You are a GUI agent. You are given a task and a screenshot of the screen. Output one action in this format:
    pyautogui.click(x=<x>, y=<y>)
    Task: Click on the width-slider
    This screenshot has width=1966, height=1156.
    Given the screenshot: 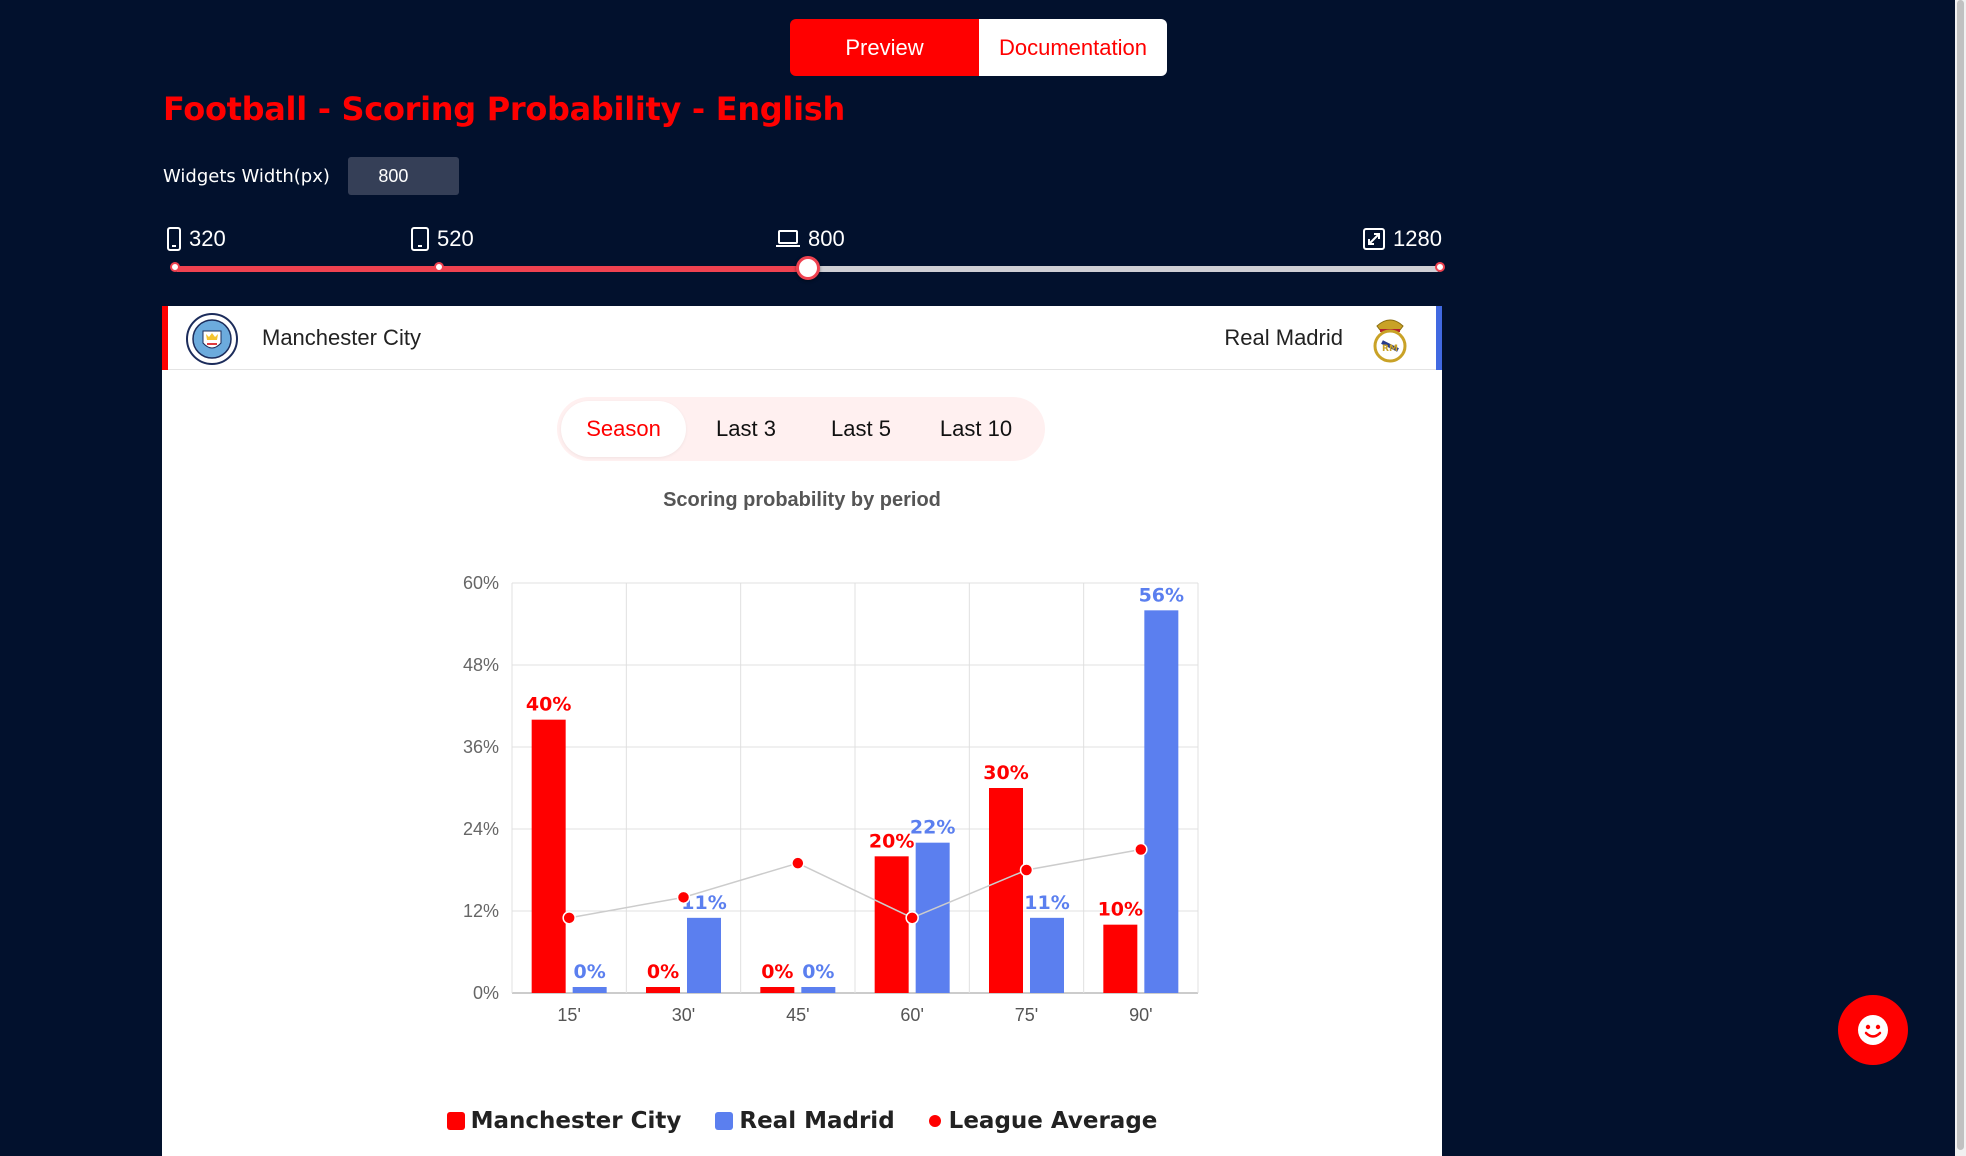 What is the action you would take?
    pyautogui.click(x=807, y=268)
    